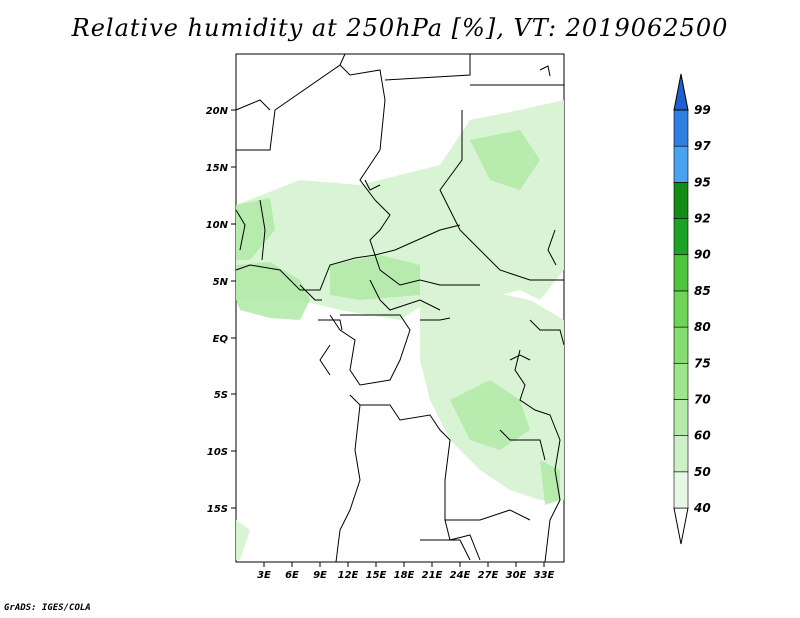 This screenshot has width=800, height=618. I want to click on lon-tick-labels: 3E 6E 9E 12E 15E 18E 21E 24E 27E 30E 33E, so click(405, 575).